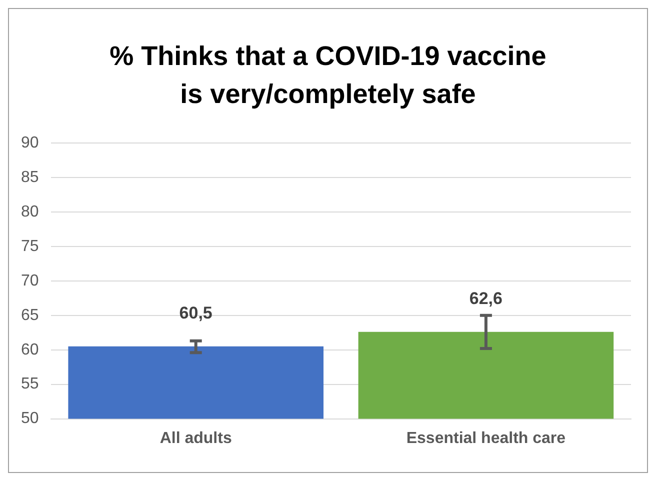  What do you see at coordinates (196, 438) in the screenshot?
I see `x-tick-label: All adults` at bounding box center [196, 438].